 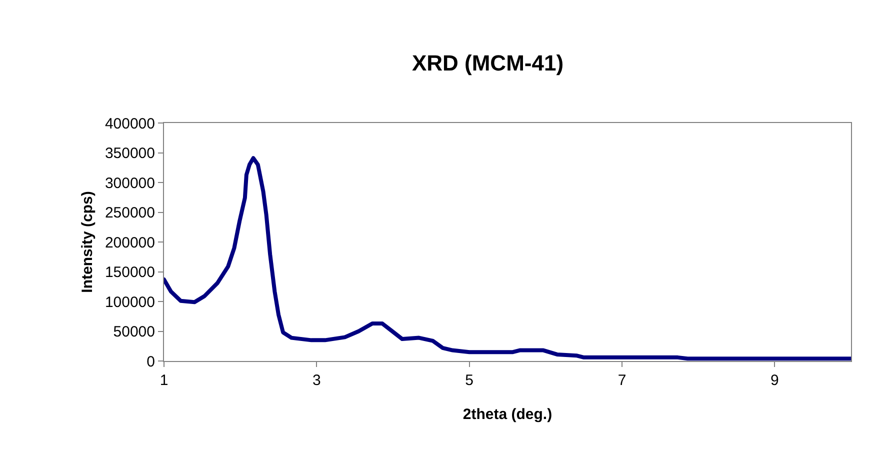 I want to click on y-tick-label: 0, so click(x=150, y=361).